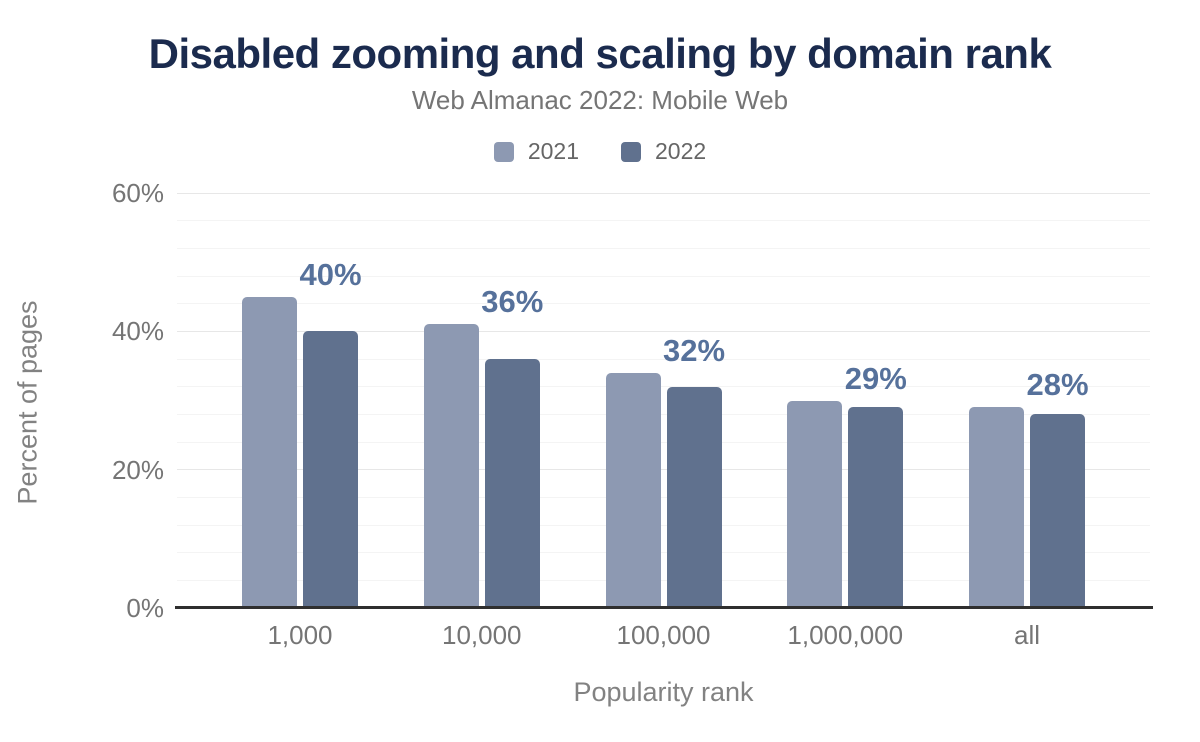 The width and height of the screenshot is (1200, 742). I want to click on bar-2022-1,000,000, so click(876, 507).